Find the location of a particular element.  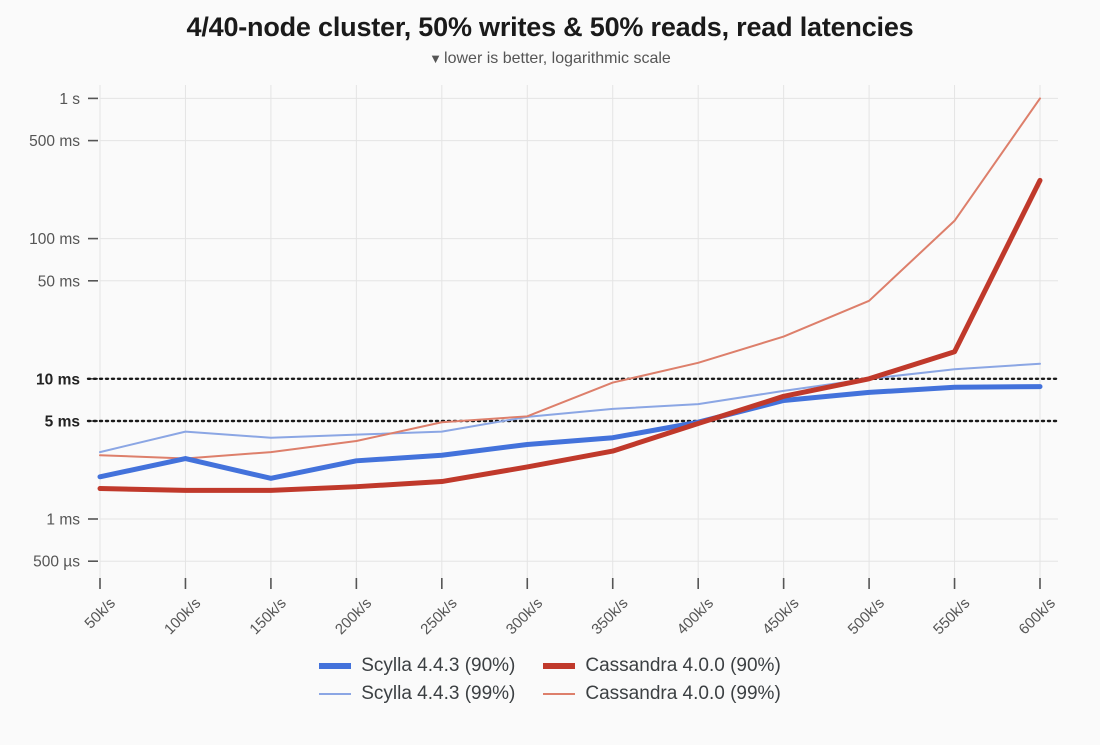

x-axis-tick-label: 300k/s is located at coordinates (524, 616).